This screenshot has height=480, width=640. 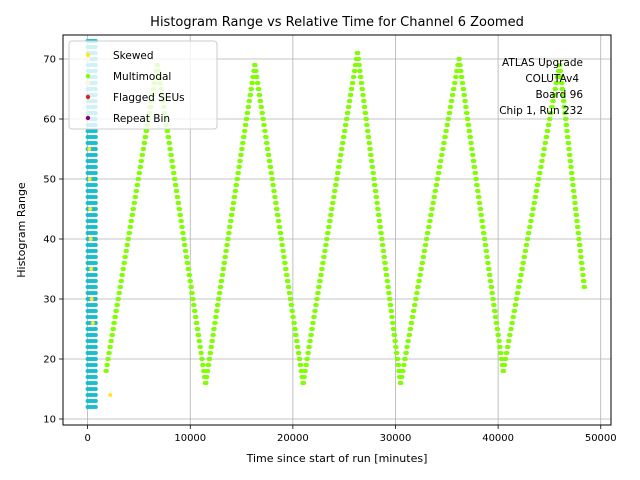 I want to click on x-tick-label: 50000, so click(x=601, y=438).